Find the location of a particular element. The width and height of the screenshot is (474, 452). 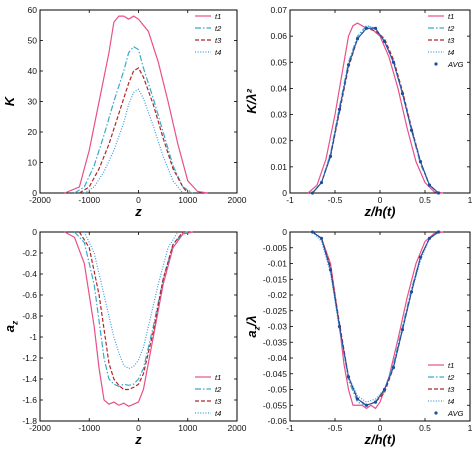

y-axis-label: K/λ² is located at coordinates (251, 101).